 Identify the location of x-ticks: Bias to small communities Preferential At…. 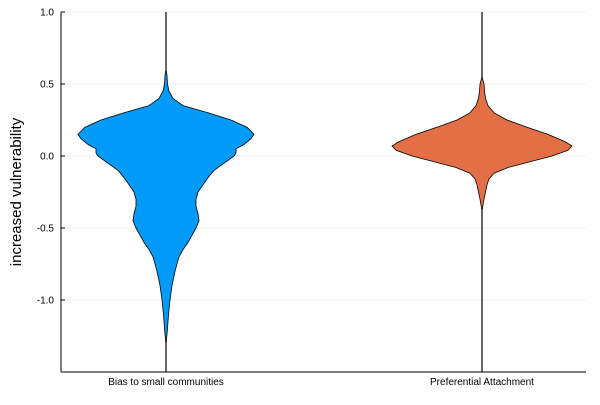
(321, 378).